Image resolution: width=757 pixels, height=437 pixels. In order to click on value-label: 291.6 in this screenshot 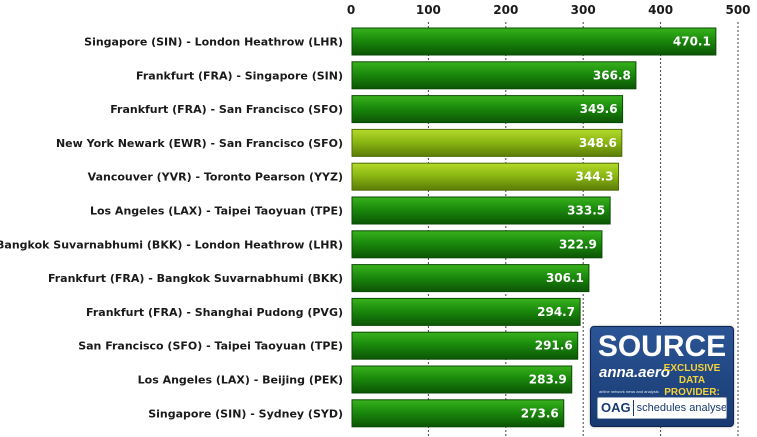, I will do `click(554, 346)`.